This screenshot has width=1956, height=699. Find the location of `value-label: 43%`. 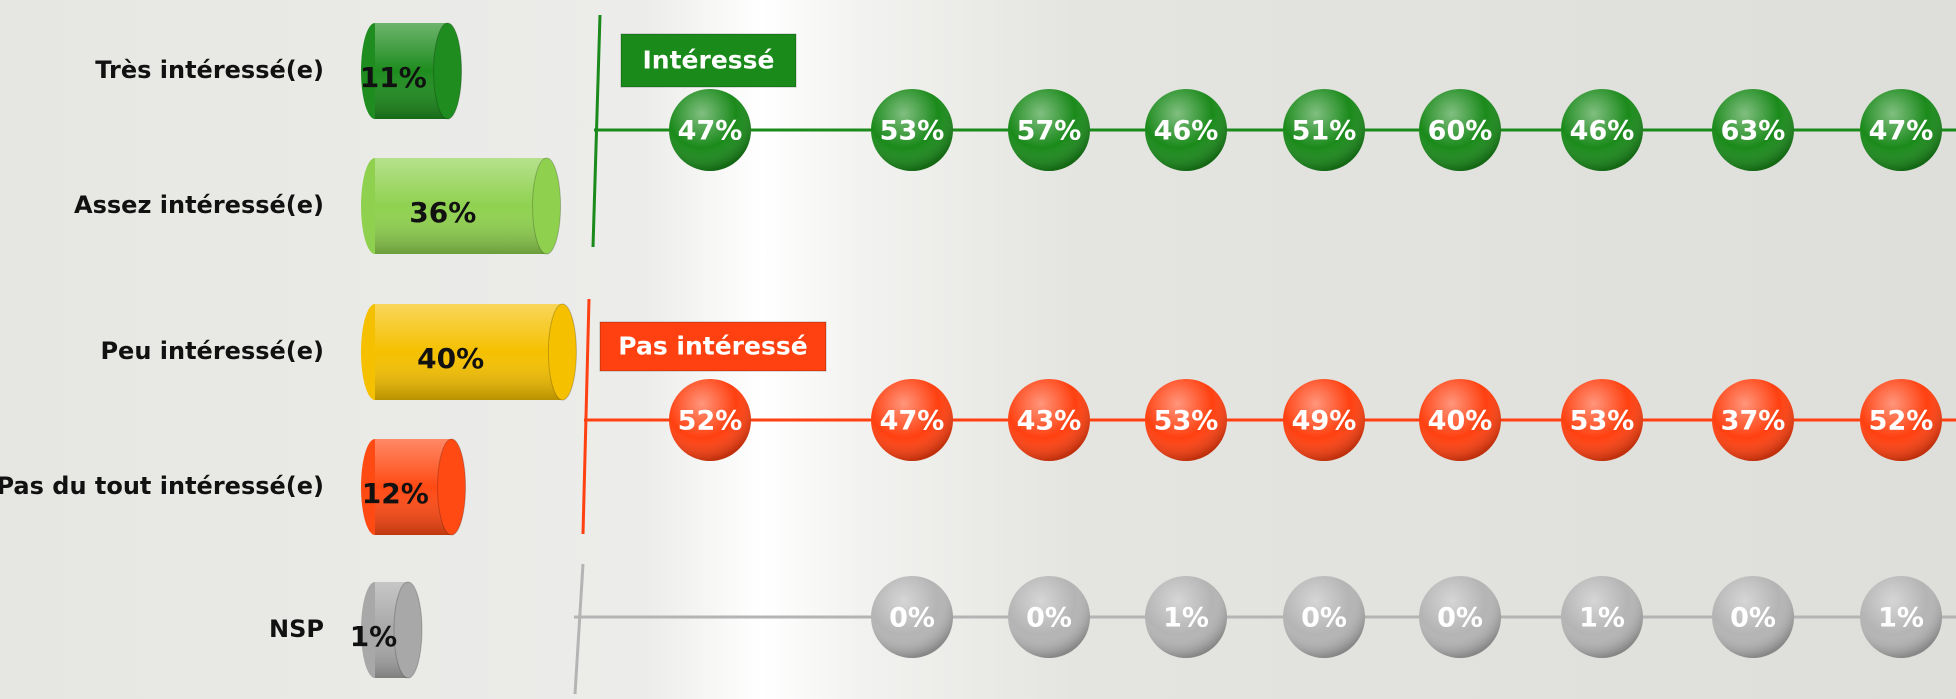

value-label: 43% is located at coordinates (1049, 421).